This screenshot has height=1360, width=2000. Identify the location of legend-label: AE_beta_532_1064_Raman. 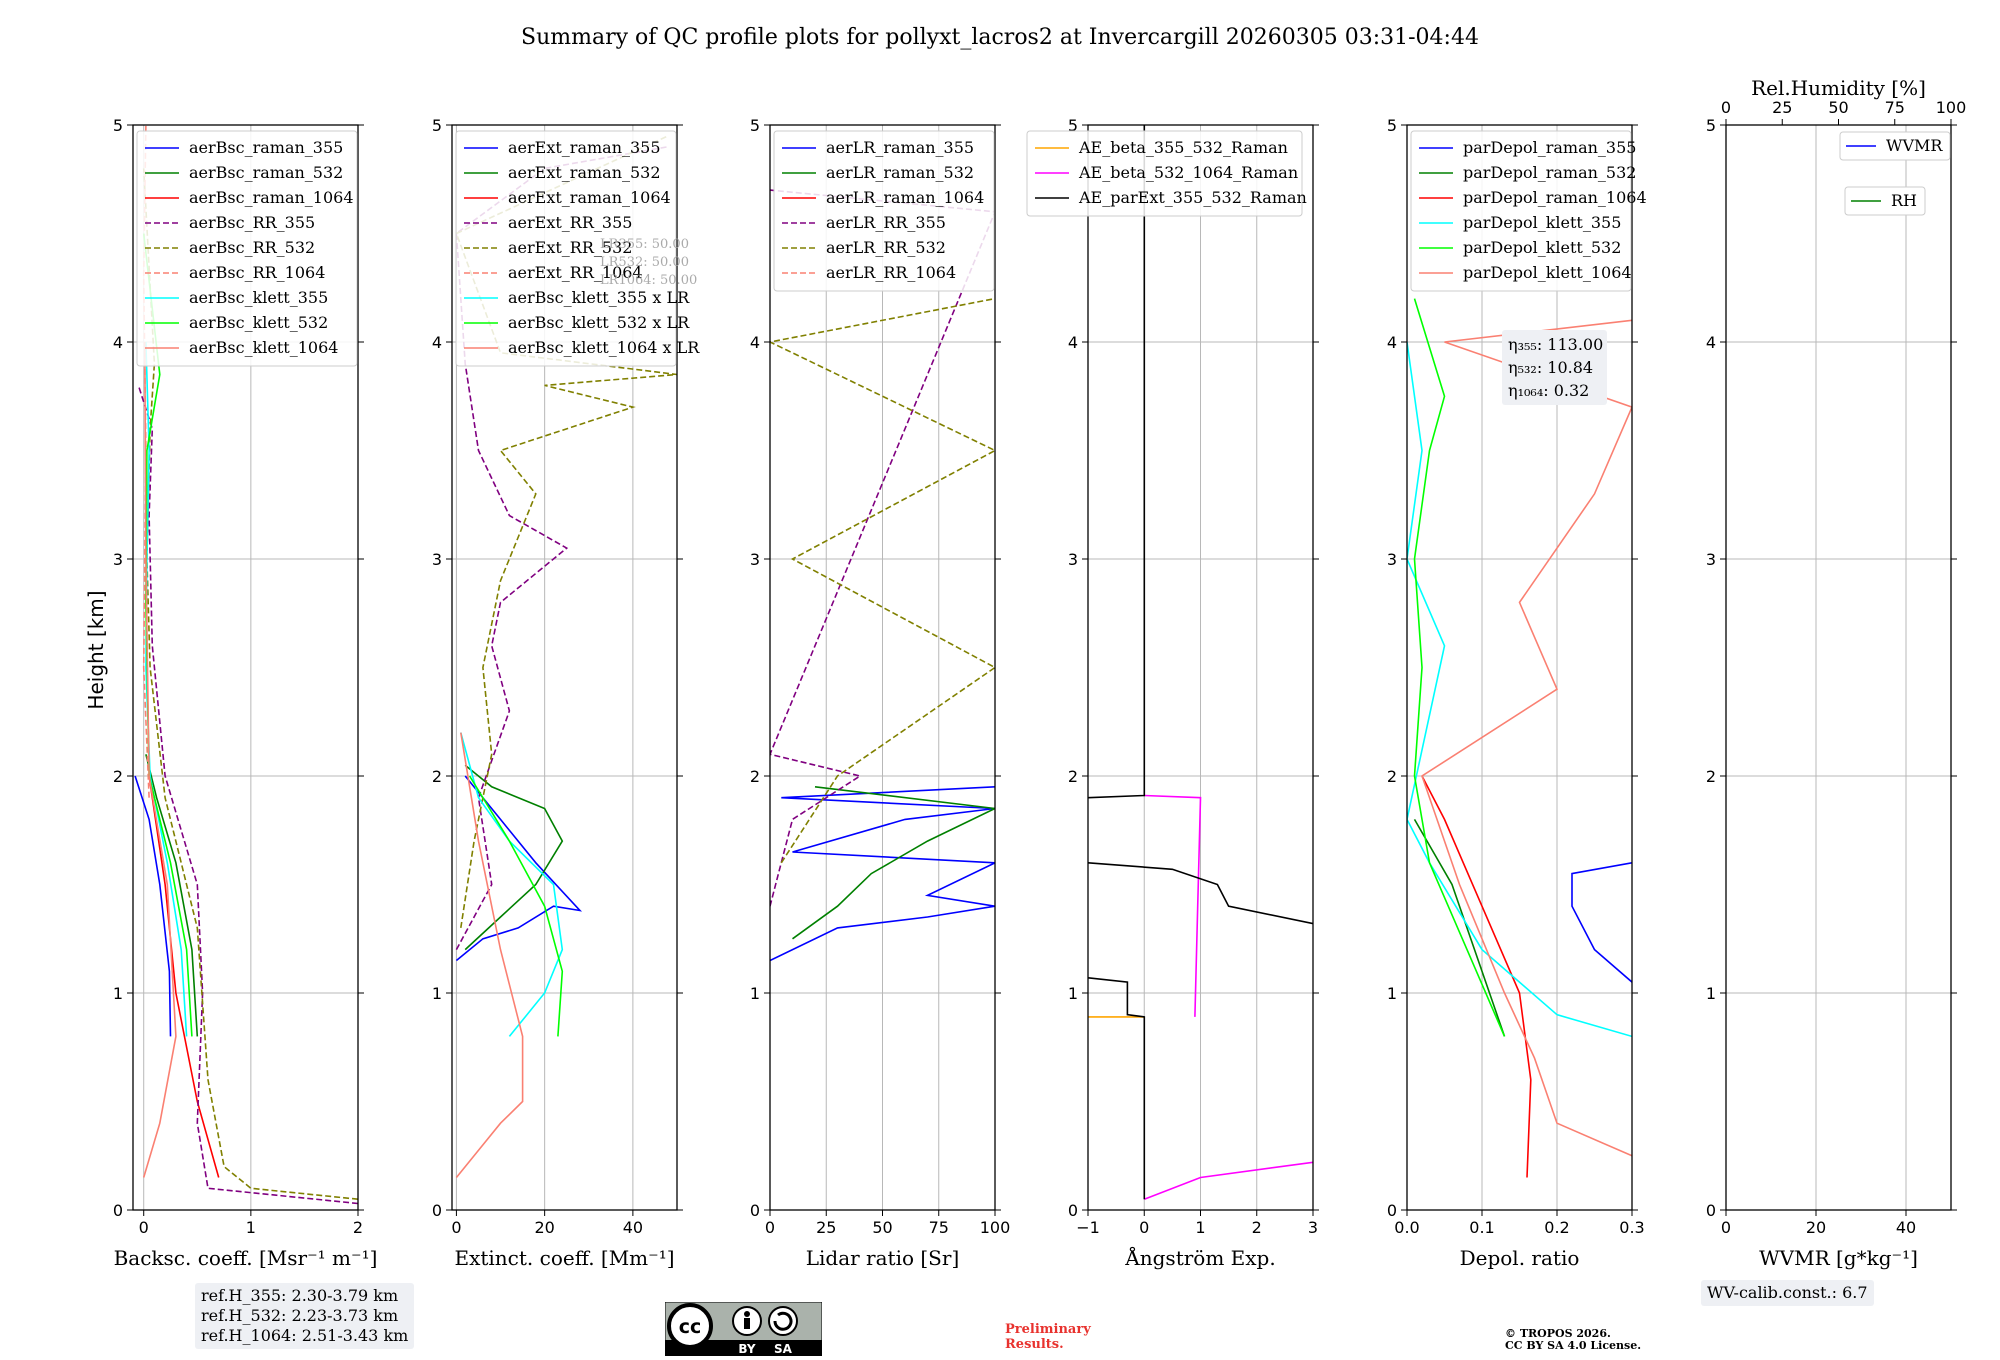
(1188, 172).